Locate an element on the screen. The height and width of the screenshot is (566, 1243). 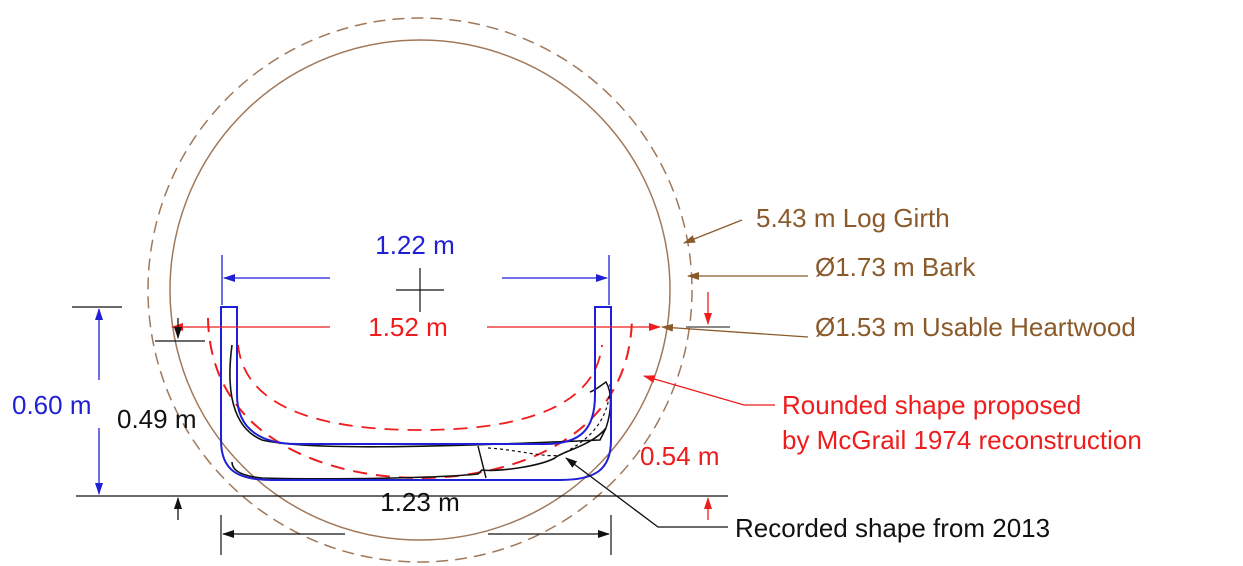
recorded-top-edge is located at coordinates (600, 404).